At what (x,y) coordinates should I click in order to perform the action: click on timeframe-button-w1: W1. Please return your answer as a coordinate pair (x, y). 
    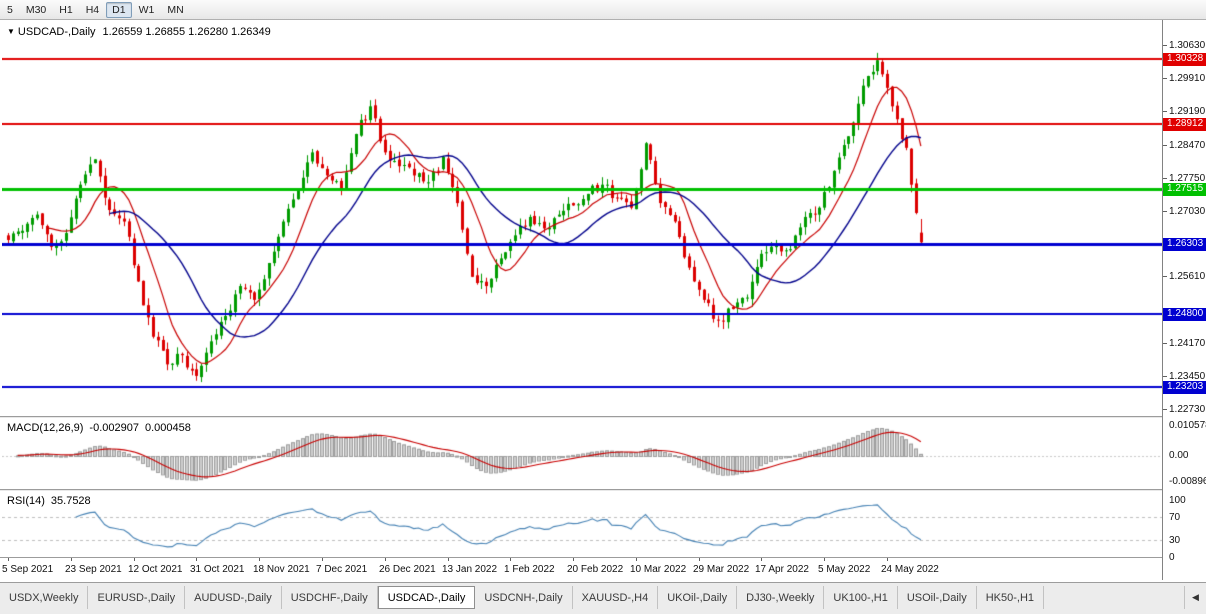
    Looking at the image, I should click on (146, 9).